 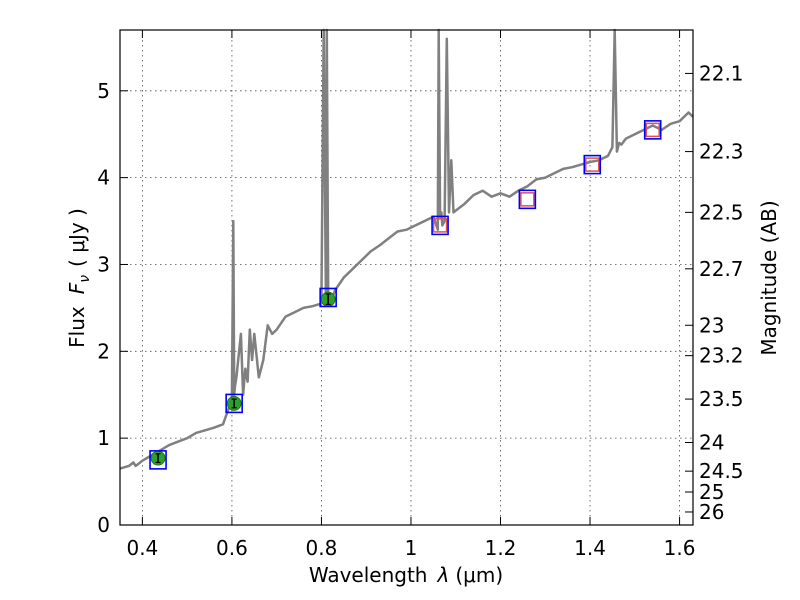 I want to click on y-axis-label: Flux Fν ( μJy ), so click(x=79, y=278).